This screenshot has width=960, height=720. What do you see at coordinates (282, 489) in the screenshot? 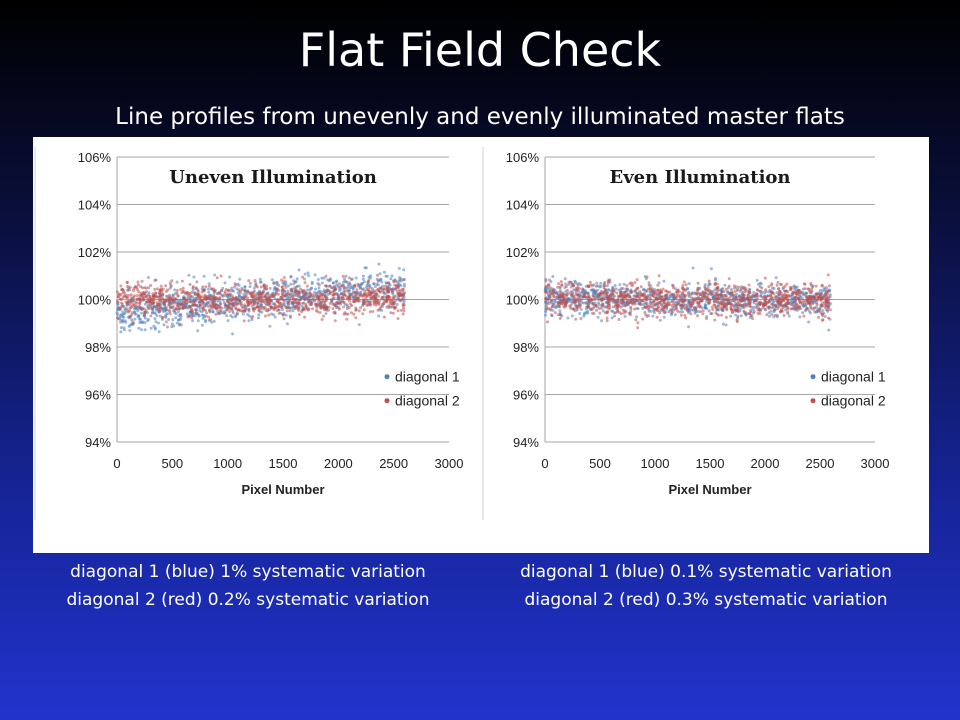
I see `x-axis-label: Pixel Number` at bounding box center [282, 489].